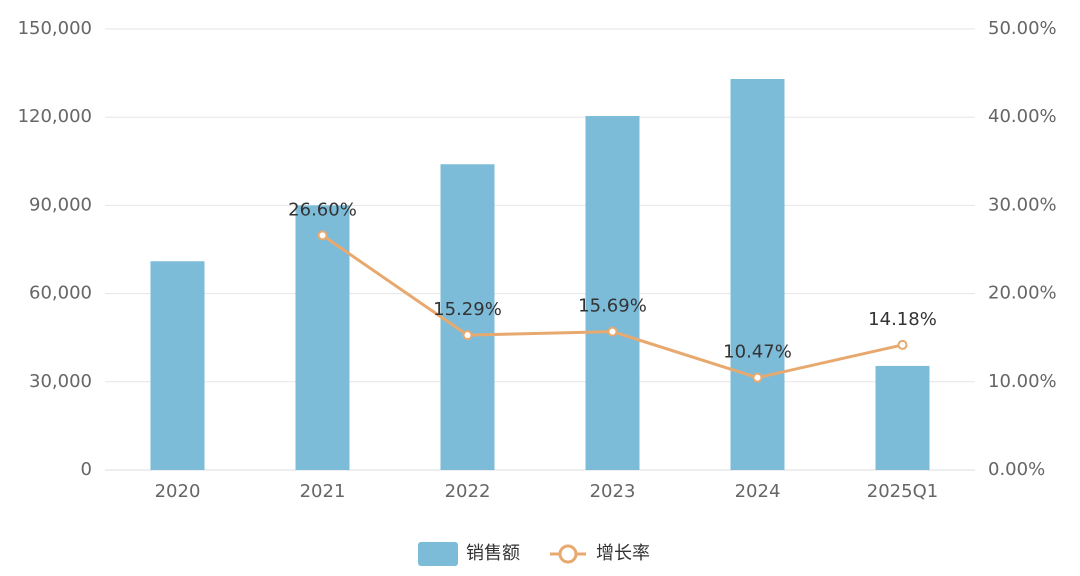  What do you see at coordinates (1022, 381) in the screenshot?
I see `y2-tick-label: 10.00%` at bounding box center [1022, 381].